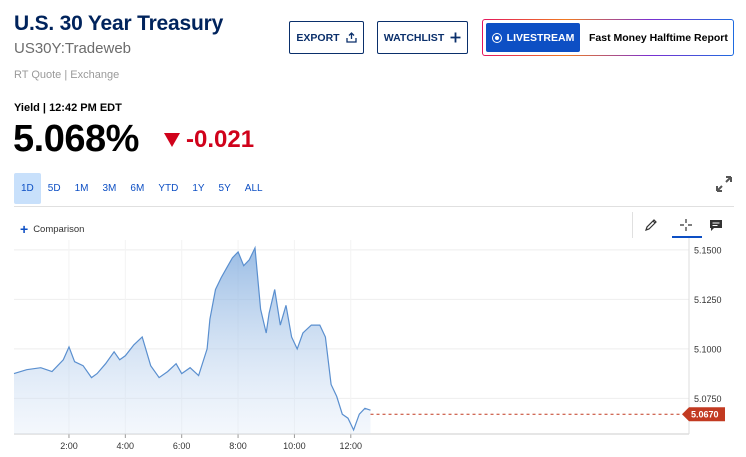 The image size is (746, 457). I want to click on watchlist-label: WATCHLIST, so click(414, 37).